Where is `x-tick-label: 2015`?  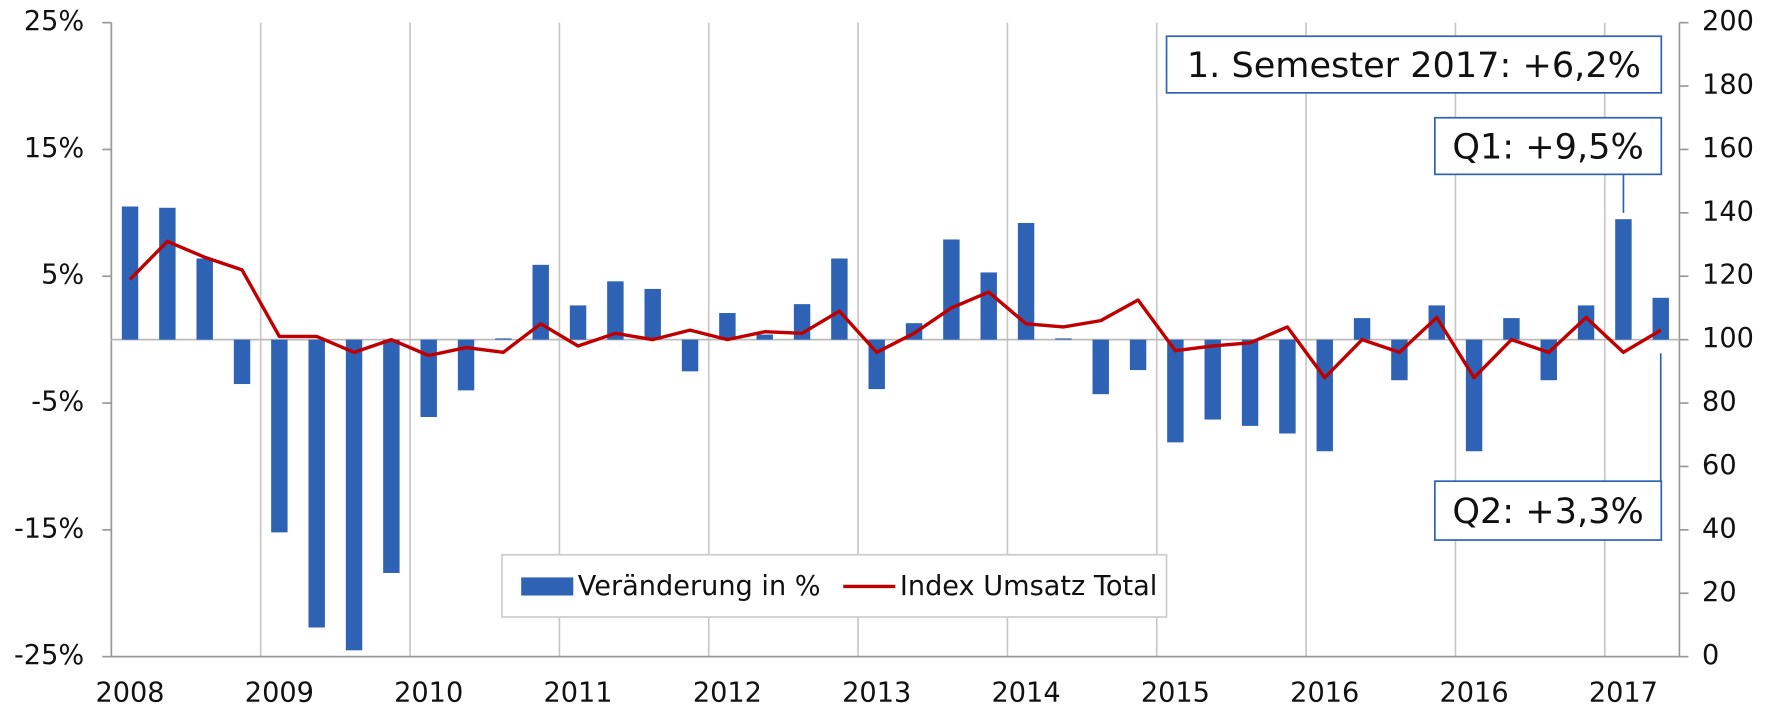 x-tick-label: 2015 is located at coordinates (1175, 693).